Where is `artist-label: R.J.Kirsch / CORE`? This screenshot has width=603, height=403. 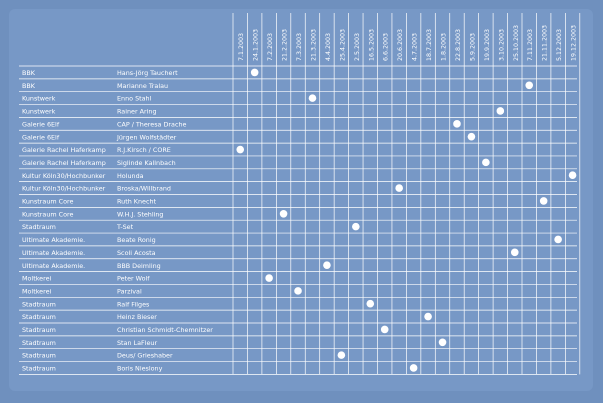
artist-label: R.J.Kirsch / CORE is located at coordinates (144, 150).